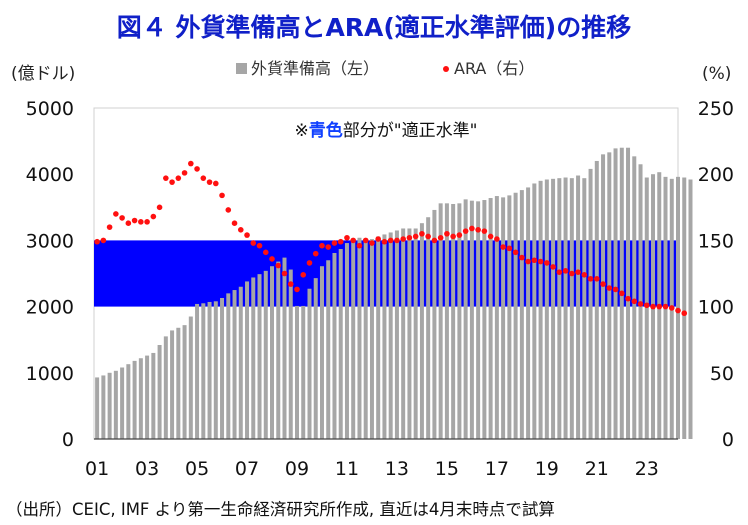 This screenshot has width=748, height=525. Describe the element at coordinates (397, 469) in the screenshot. I see `x-tick-label: 13` at that location.